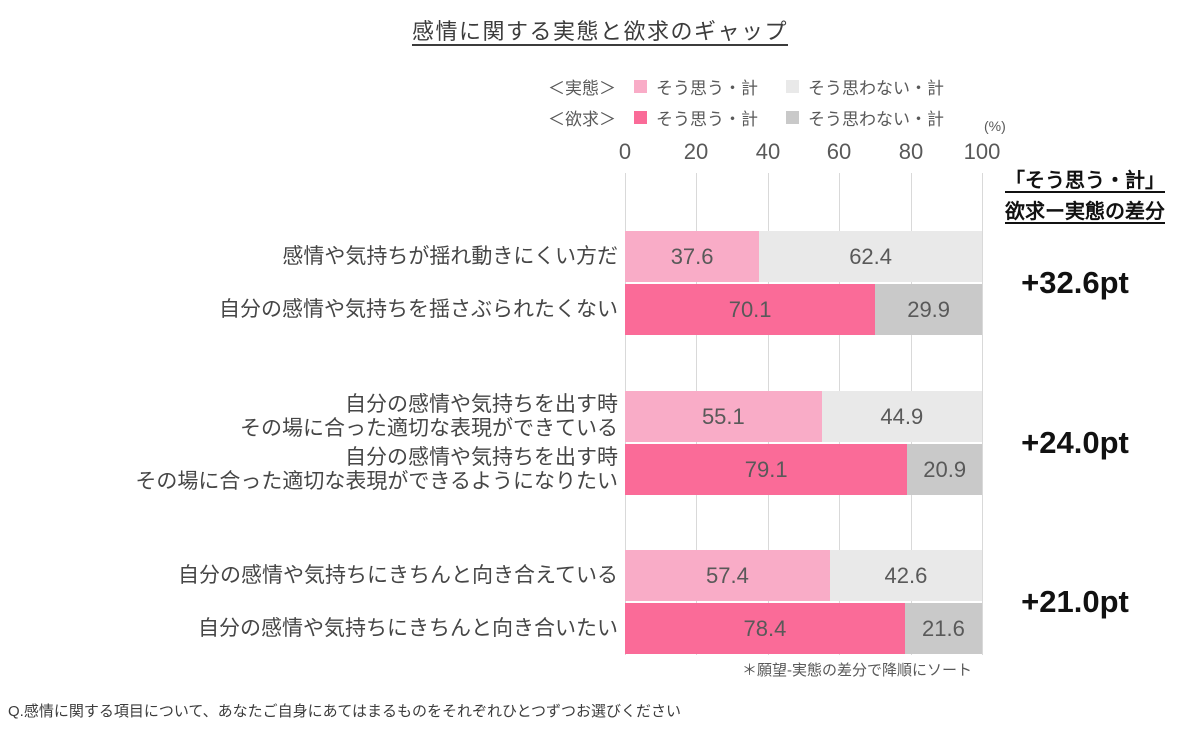 This screenshot has width=1200, height=746. I want to click on bar-value-desire-agree-3: 78.4, so click(765, 628).